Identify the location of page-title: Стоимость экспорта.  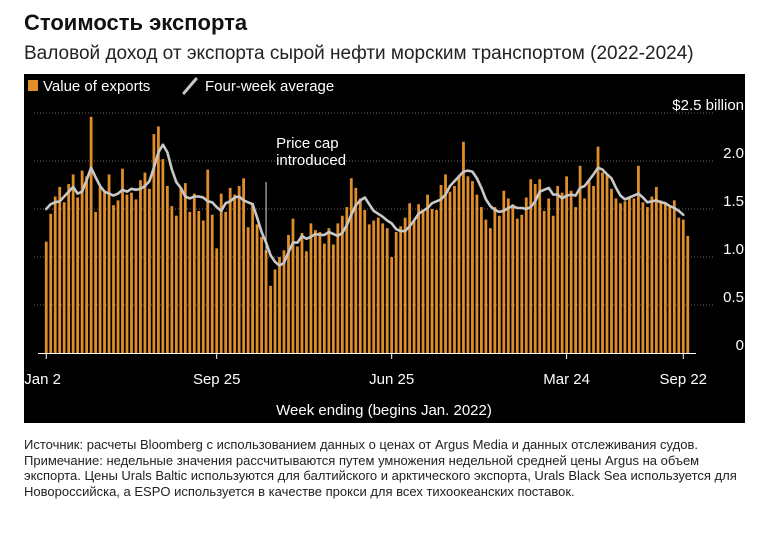
(136, 22).